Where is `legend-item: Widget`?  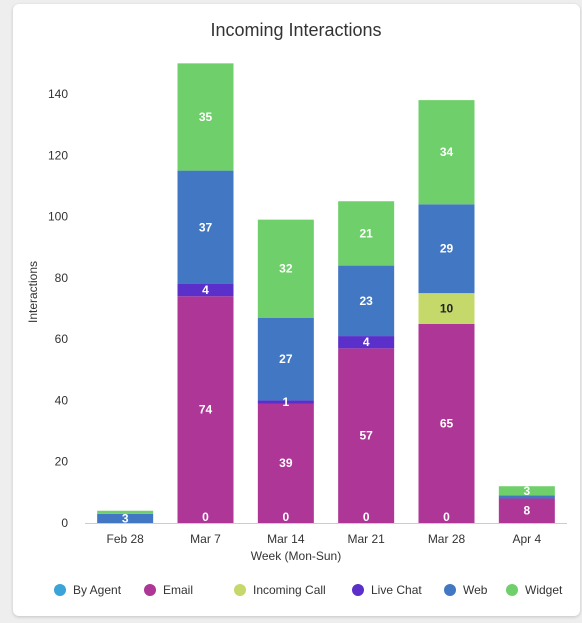
legend-item: Widget is located at coordinates (534, 590).